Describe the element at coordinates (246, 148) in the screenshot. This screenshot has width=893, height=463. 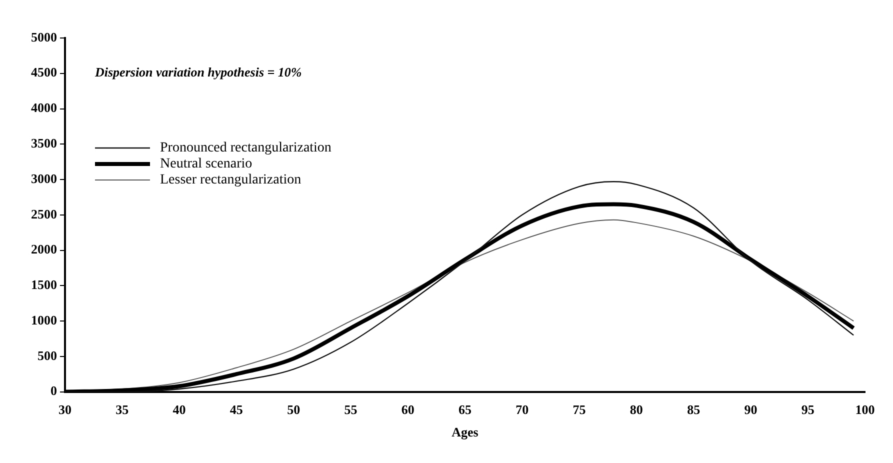
I see `legend-label: Pronounced rectangularization` at that location.